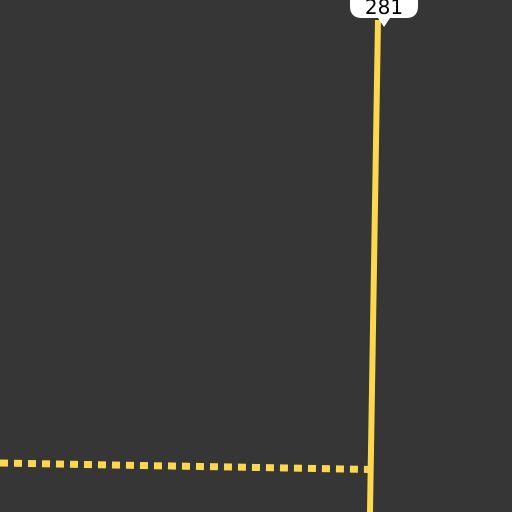  I want to click on route-shield-281: 281, so click(384, 13).